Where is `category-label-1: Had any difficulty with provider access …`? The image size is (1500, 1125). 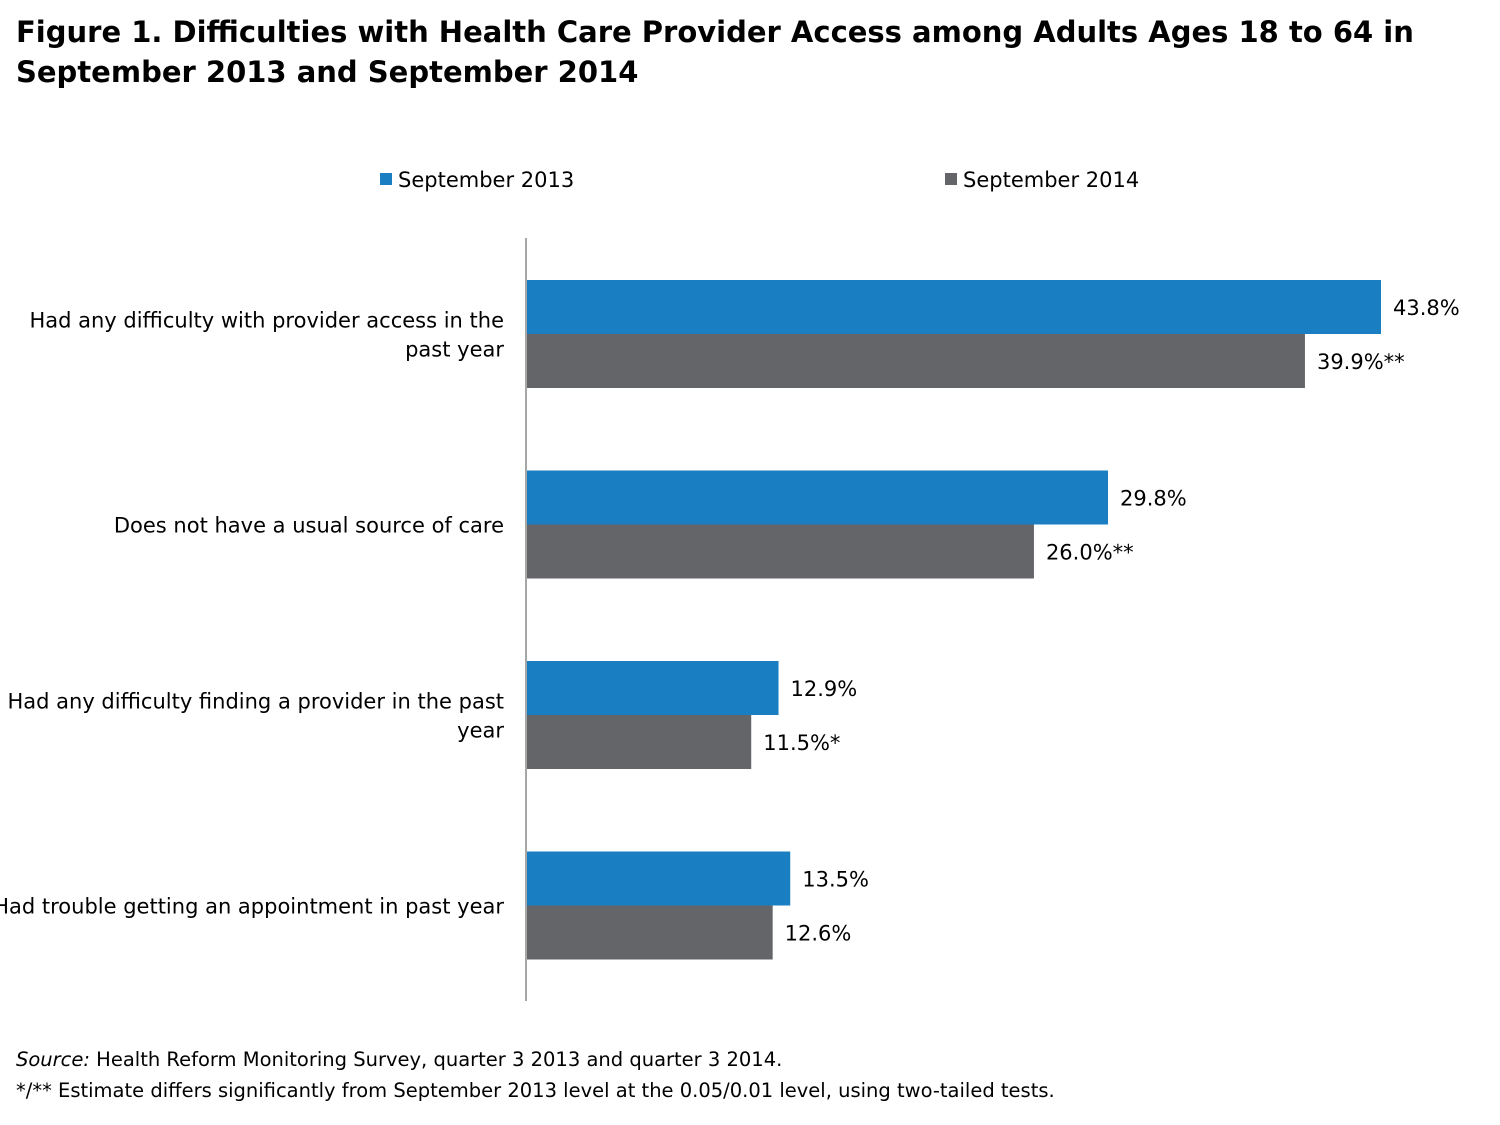 category-label-1: Had any difficulty with provider access … is located at coordinates (266, 335).